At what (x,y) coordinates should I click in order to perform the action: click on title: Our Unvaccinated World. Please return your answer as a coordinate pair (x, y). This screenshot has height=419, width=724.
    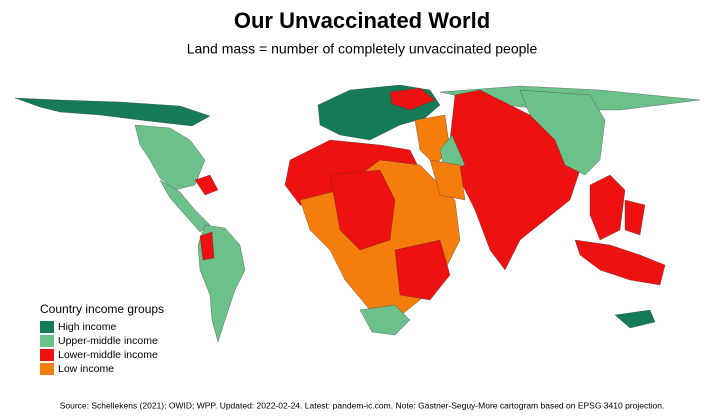
    Looking at the image, I should click on (362, 20).